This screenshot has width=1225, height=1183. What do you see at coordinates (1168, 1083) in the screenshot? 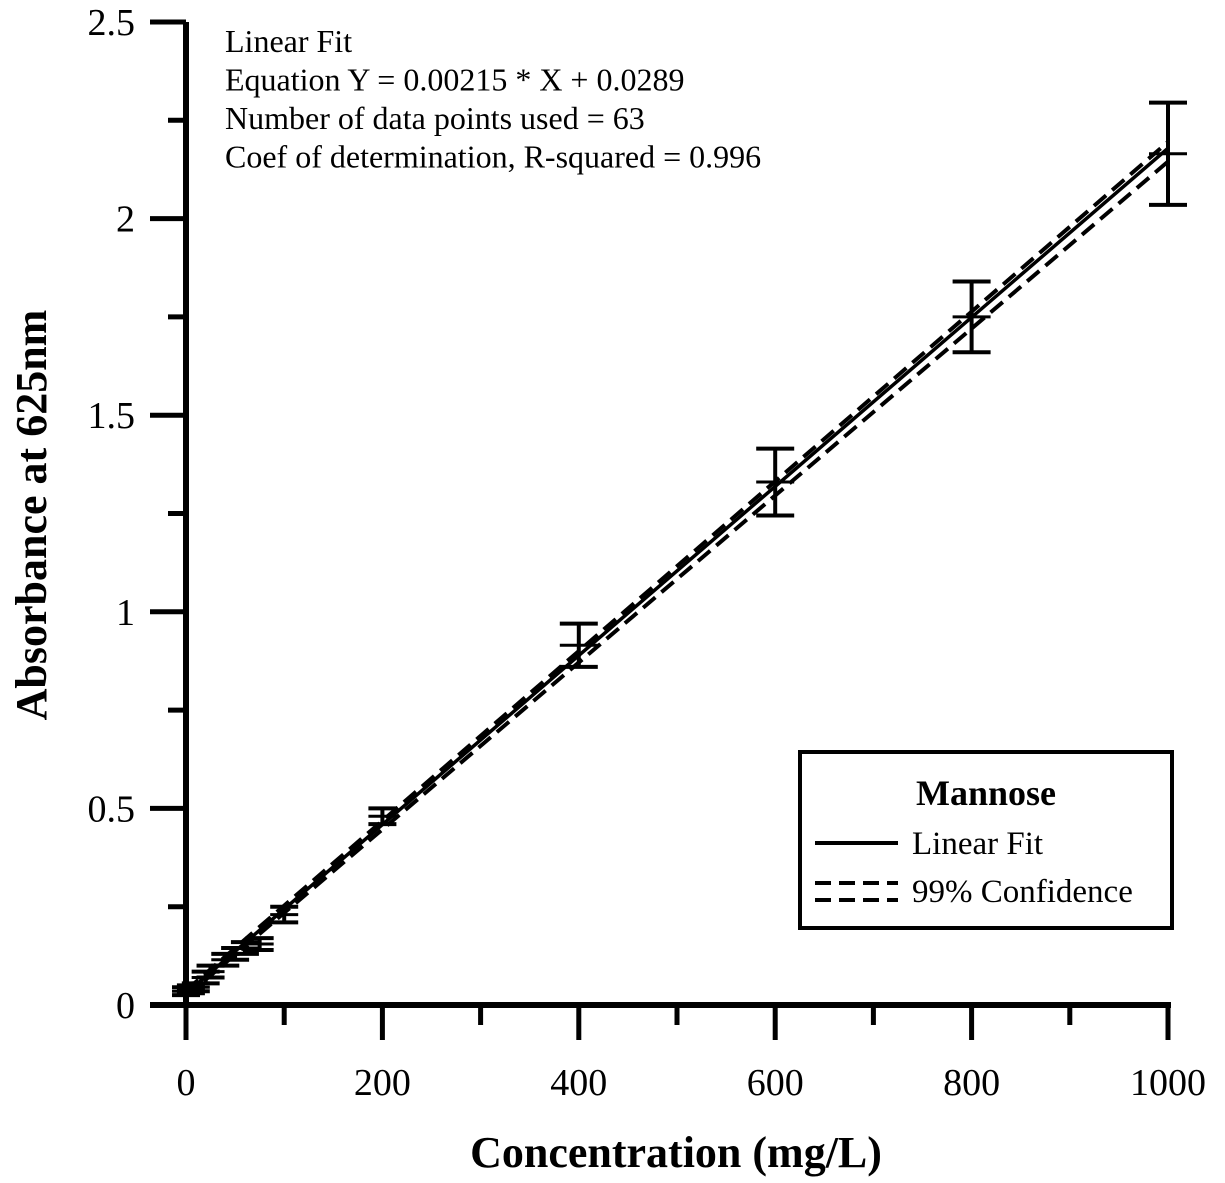
I see `x-tick-label: 1000` at bounding box center [1168, 1083].